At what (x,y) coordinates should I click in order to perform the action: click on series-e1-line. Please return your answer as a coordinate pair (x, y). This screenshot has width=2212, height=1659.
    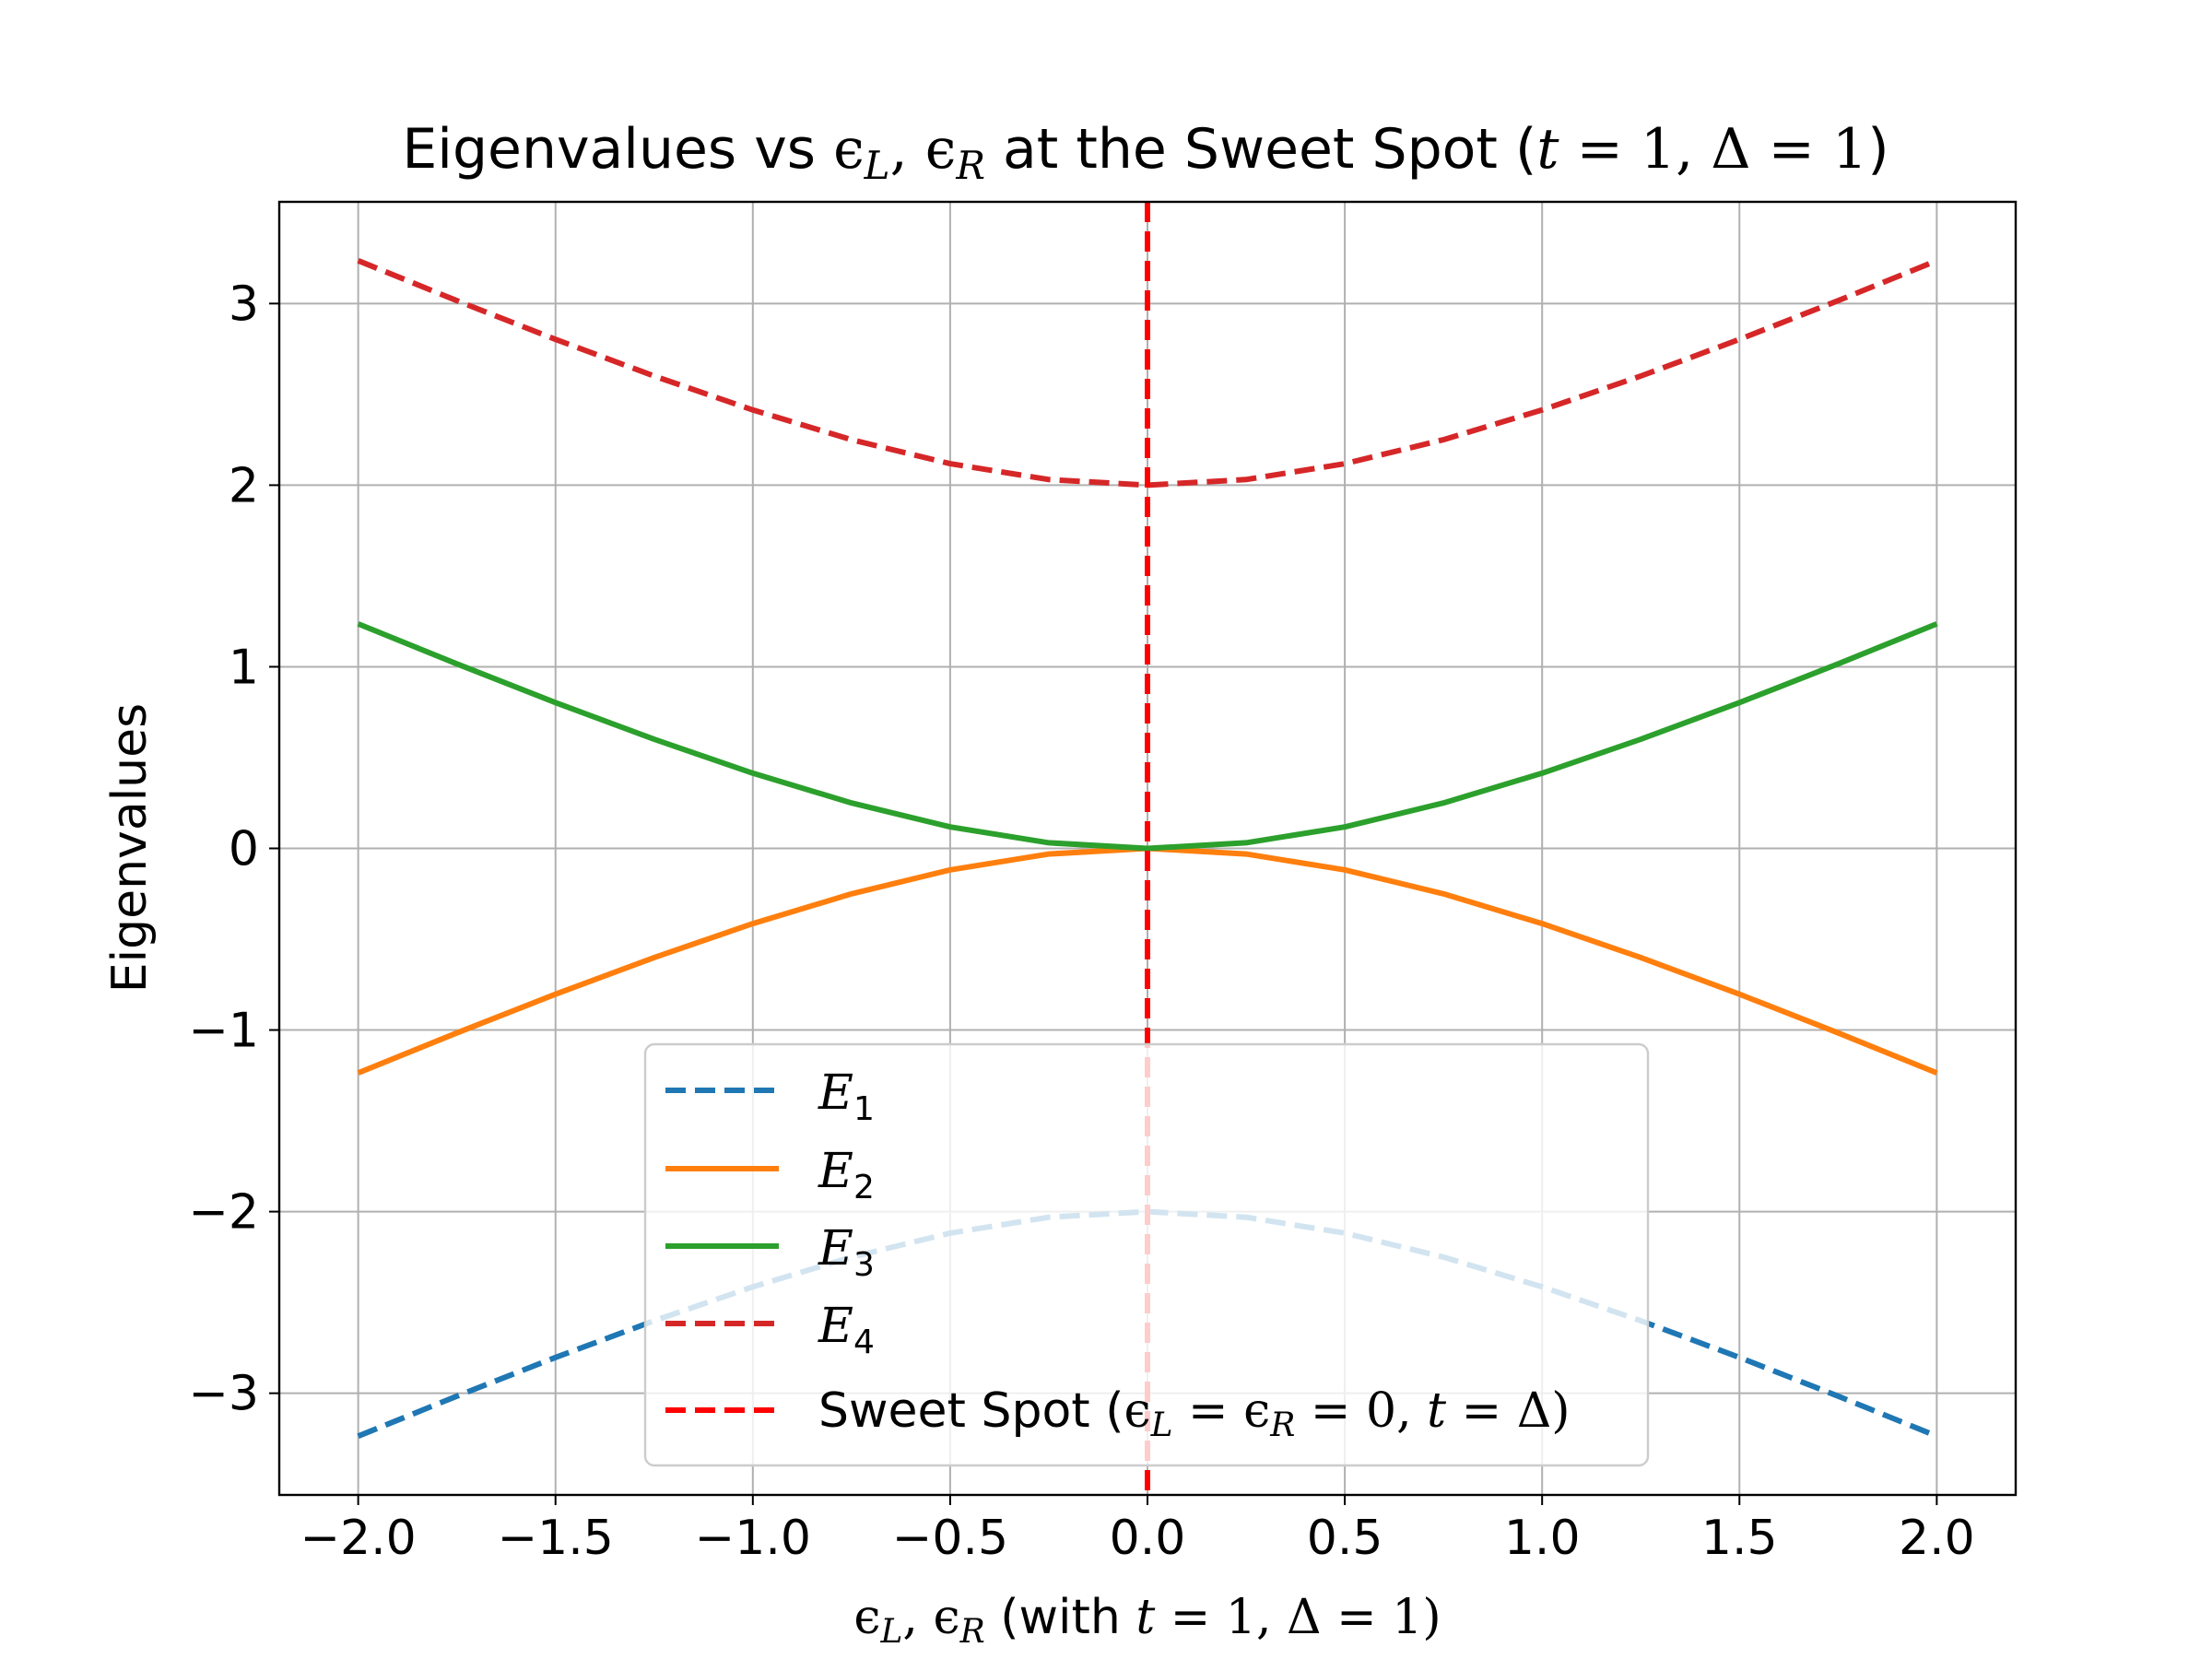
    Looking at the image, I should click on (1147, 1323).